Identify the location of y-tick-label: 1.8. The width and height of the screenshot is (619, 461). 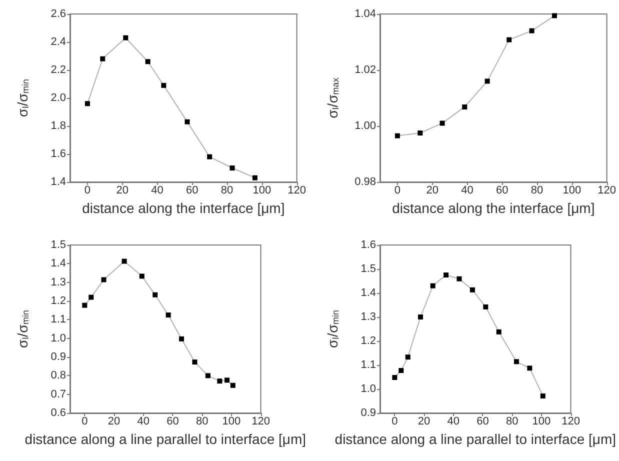
(58, 126).